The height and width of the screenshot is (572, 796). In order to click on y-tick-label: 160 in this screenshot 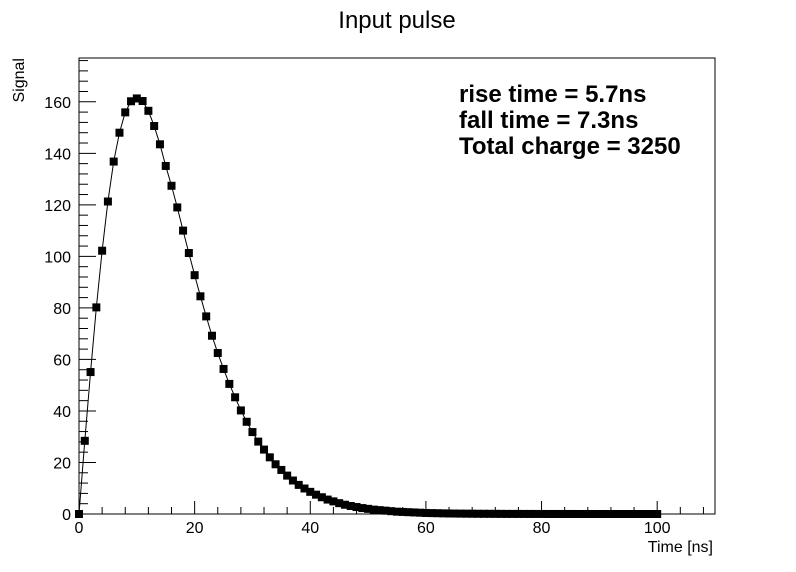, I will do `click(57, 103)`.